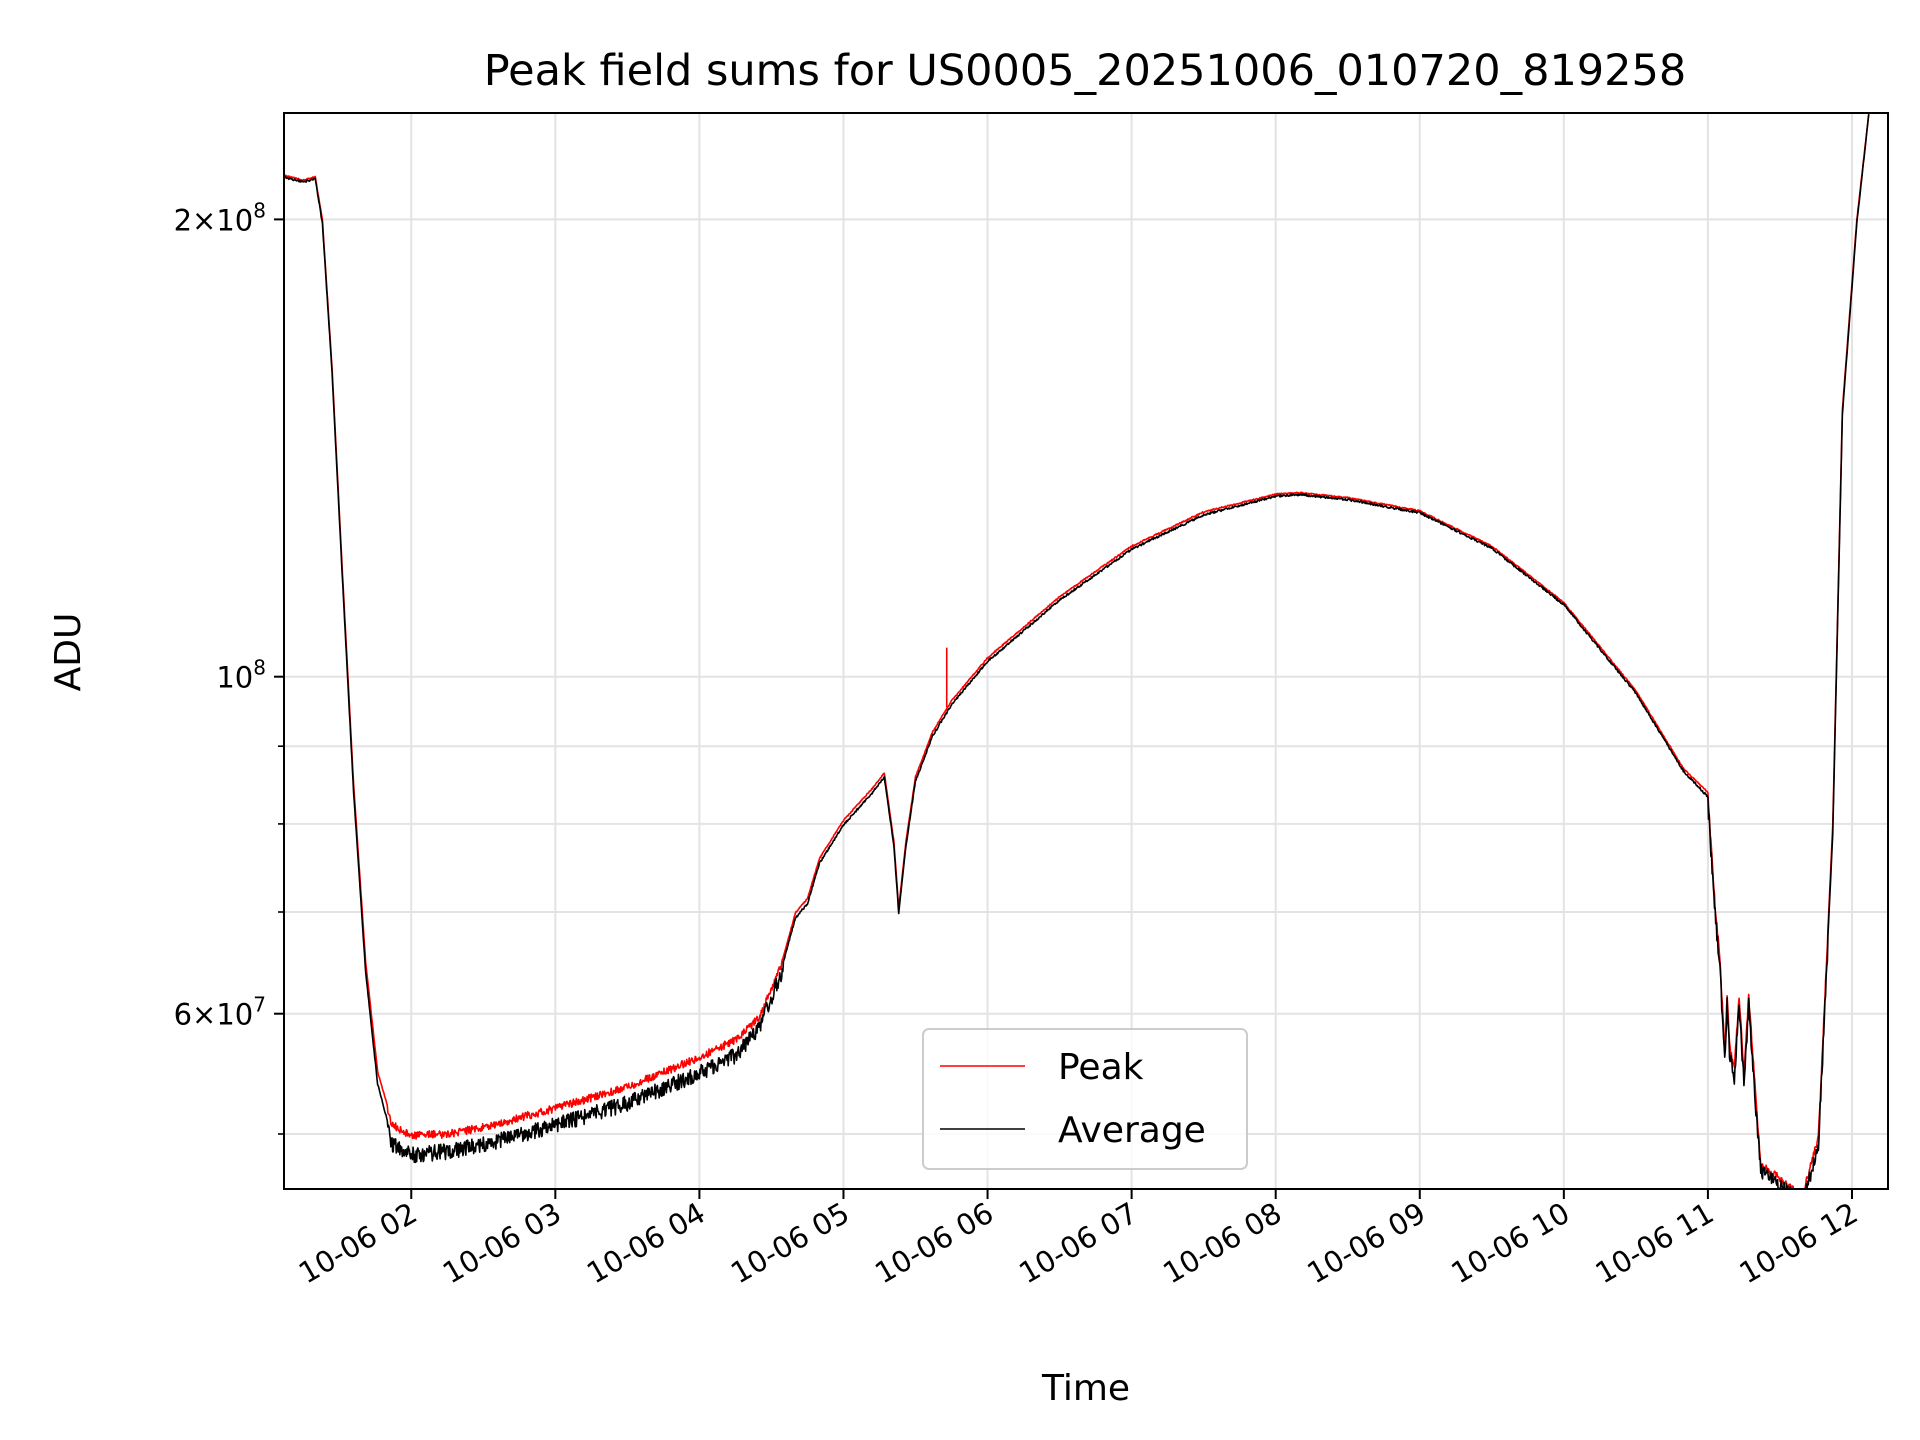 The width and height of the screenshot is (1920, 1440). Describe the element at coordinates (220, 1012) in the screenshot. I see `y-tick-label: 6×107` at that location.